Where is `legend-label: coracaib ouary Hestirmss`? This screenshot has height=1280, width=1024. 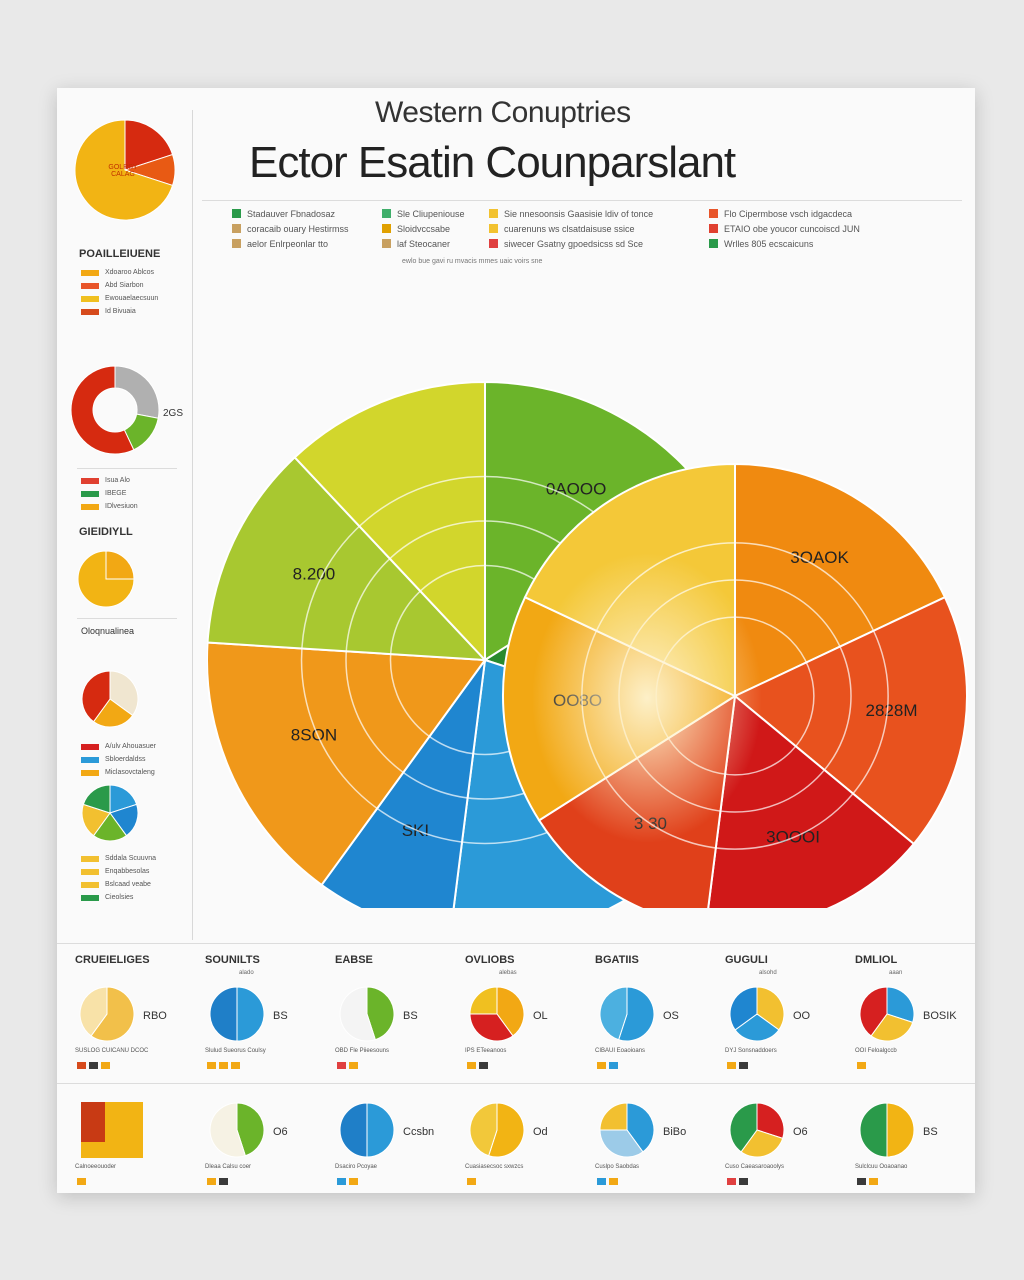
legend-label: coracaib ouary Hestirmss is located at coordinates (298, 228).